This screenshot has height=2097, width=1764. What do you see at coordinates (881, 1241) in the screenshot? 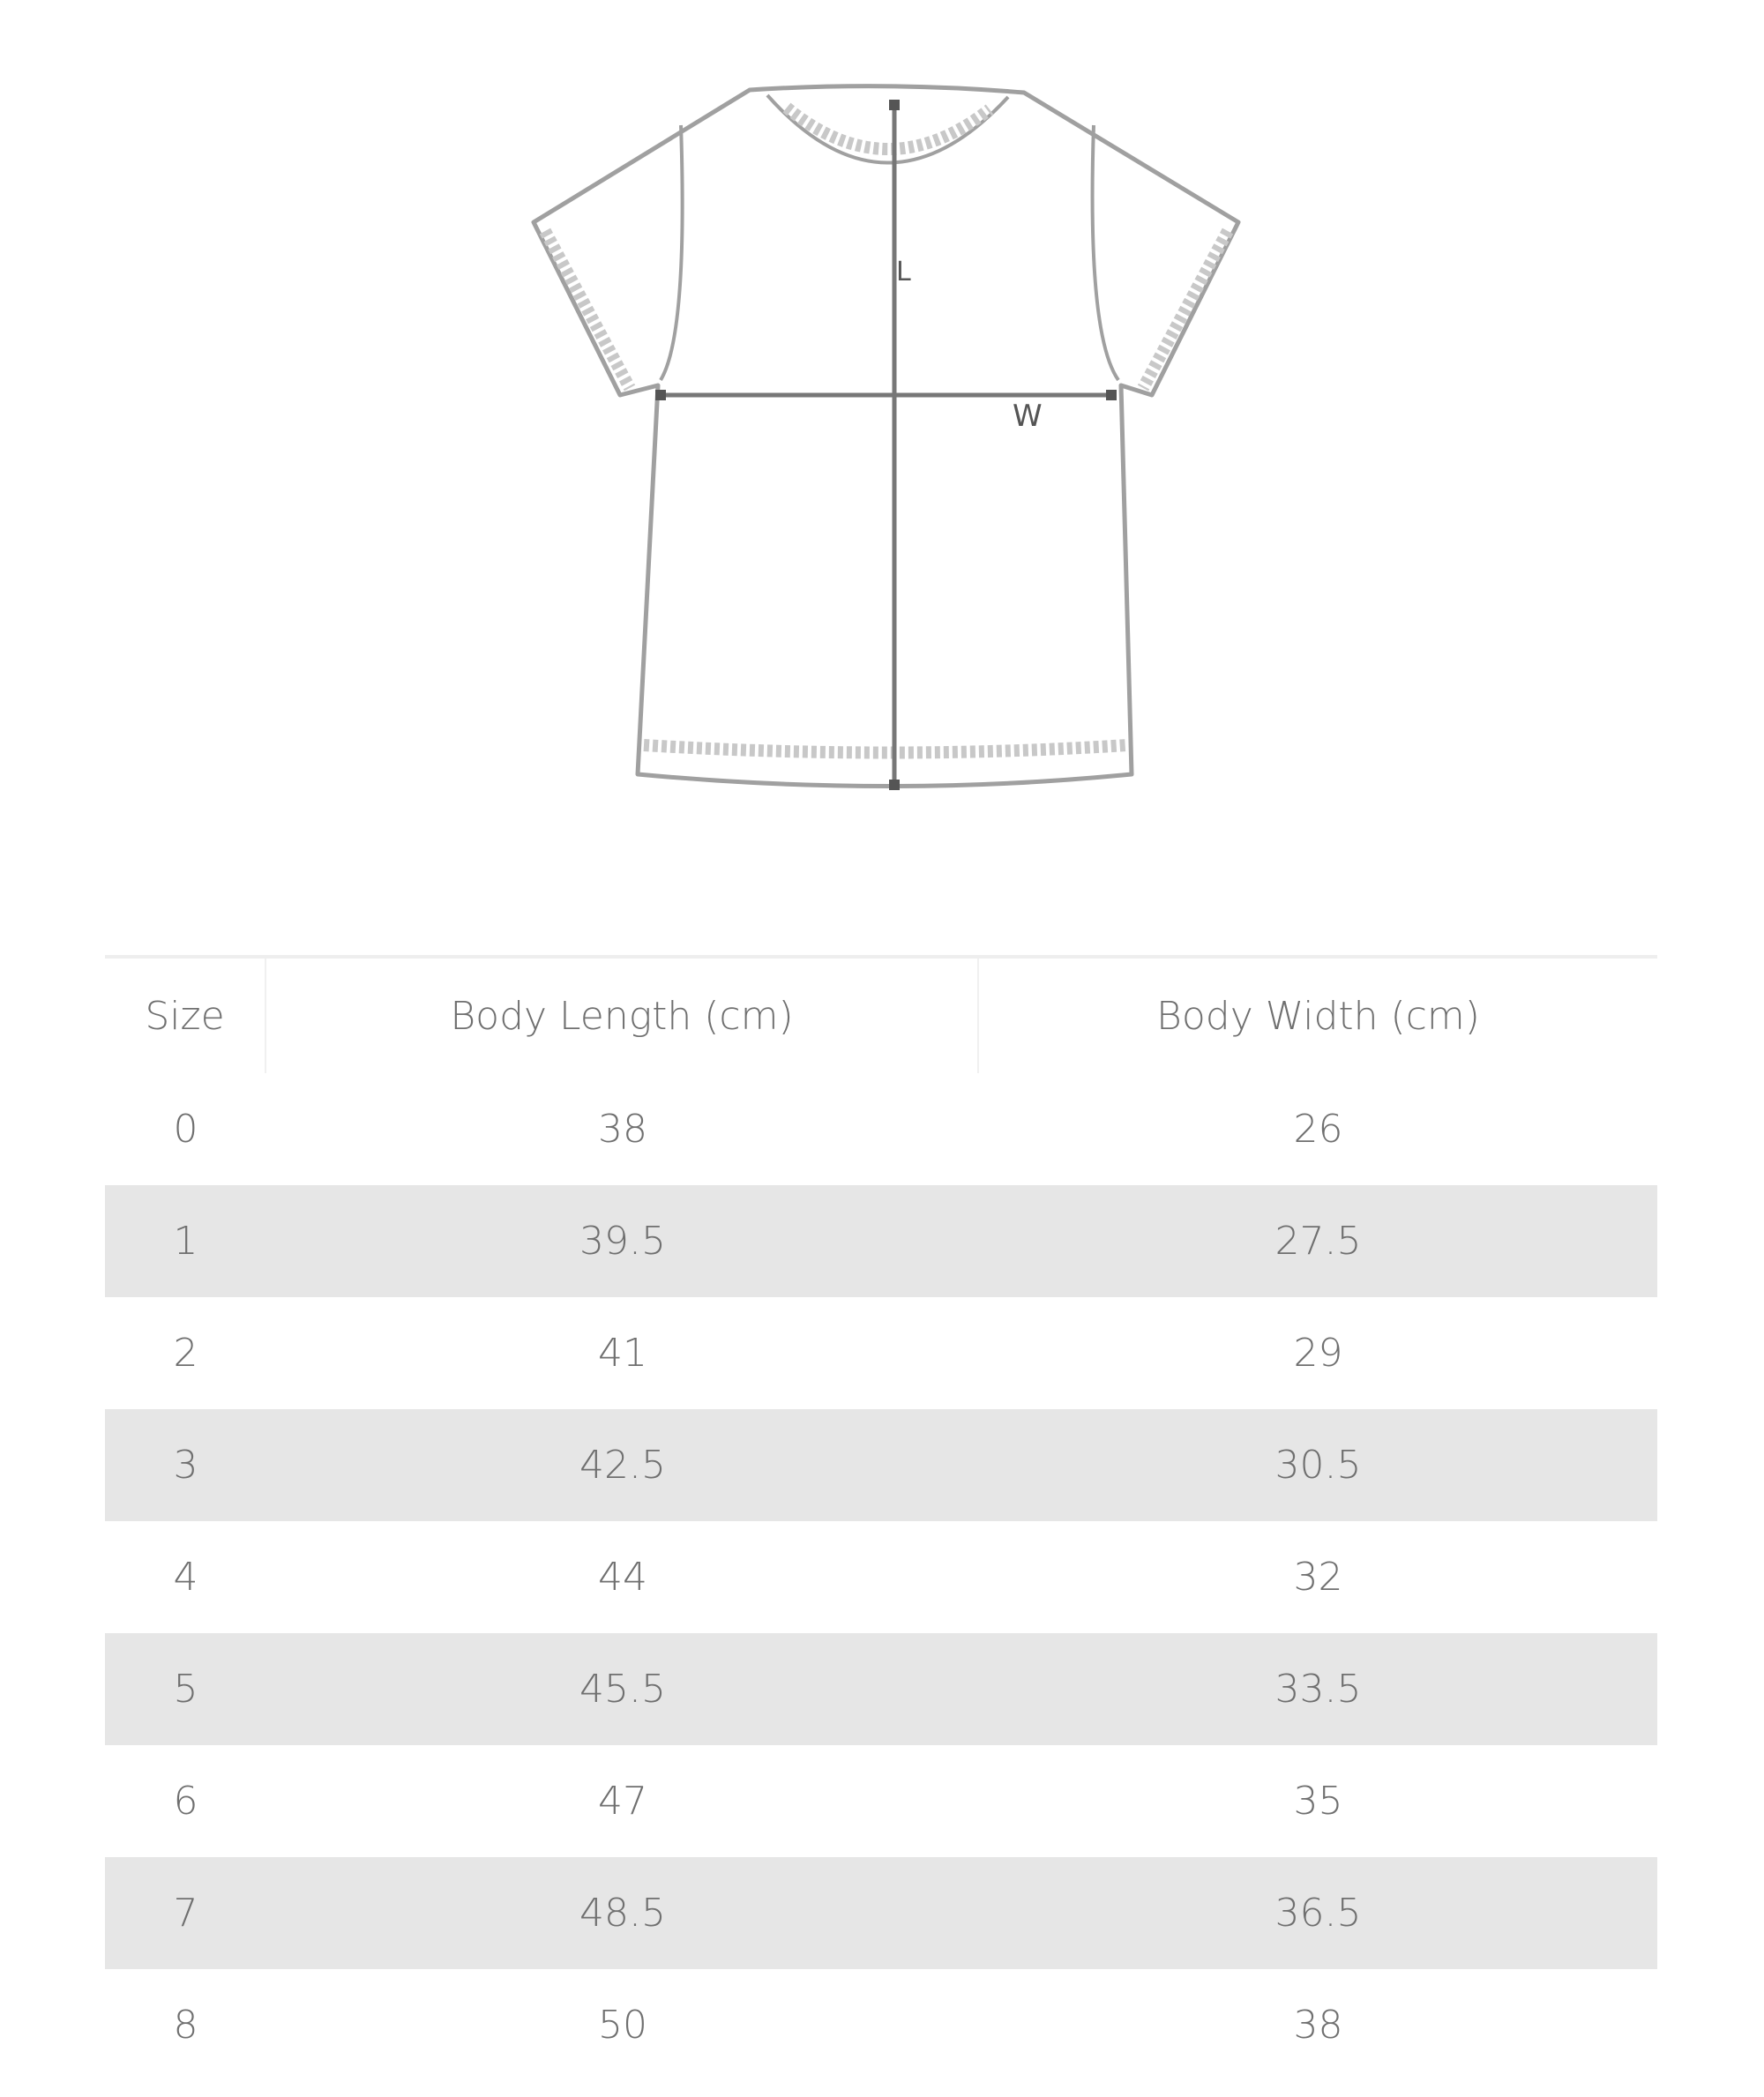
I see `table-row: 1 39.5 27.5` at bounding box center [881, 1241].